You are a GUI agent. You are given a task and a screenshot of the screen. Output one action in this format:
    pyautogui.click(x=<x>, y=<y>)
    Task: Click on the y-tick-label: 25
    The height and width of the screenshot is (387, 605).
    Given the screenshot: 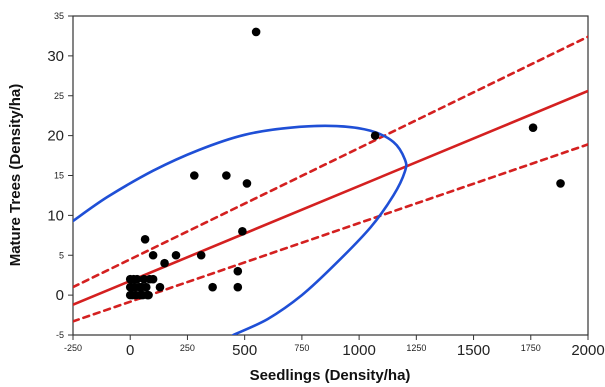 What is the action you would take?
    pyautogui.click(x=59, y=96)
    